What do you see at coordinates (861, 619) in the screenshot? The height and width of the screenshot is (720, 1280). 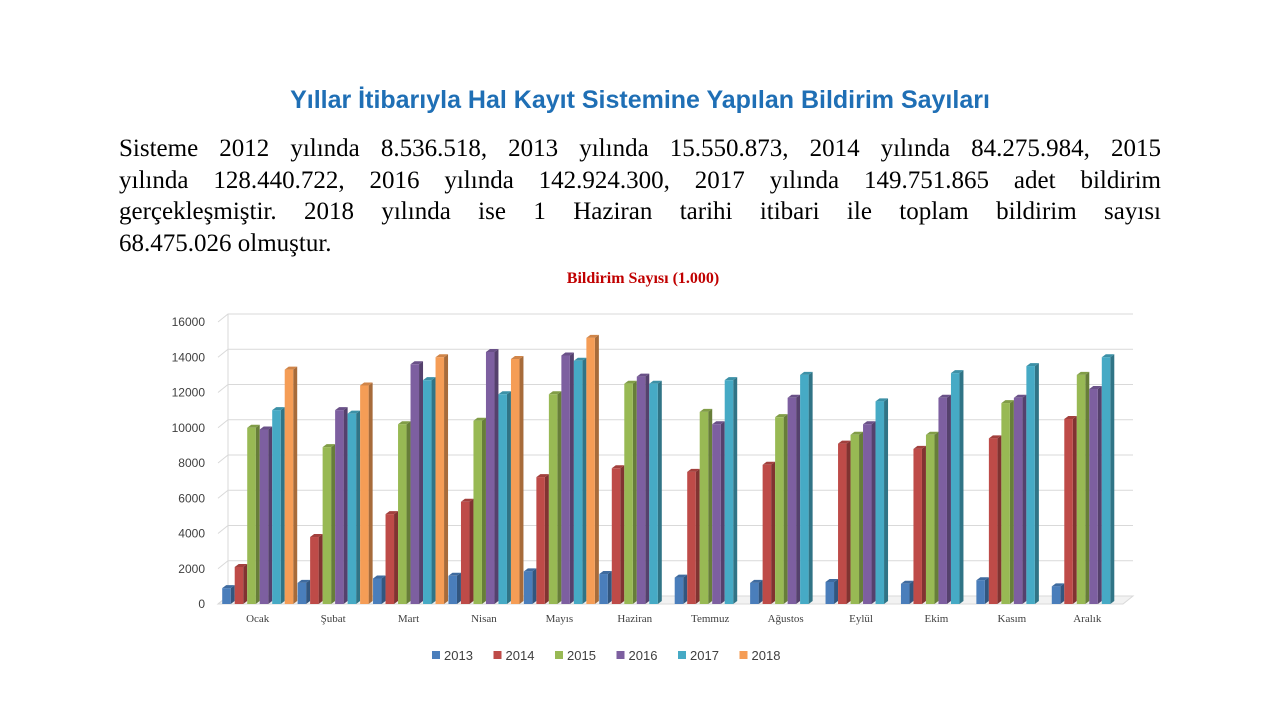 I see `x-tick-label: Eylül` at bounding box center [861, 619].